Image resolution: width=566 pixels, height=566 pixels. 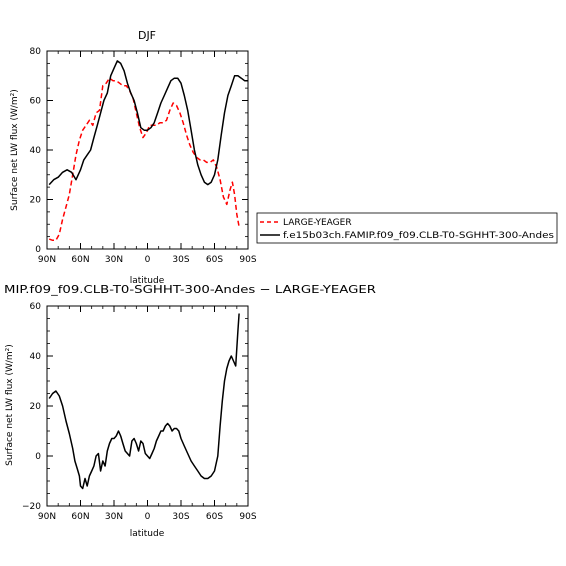 What do you see at coordinates (38, 250) in the screenshot?
I see `top-y-tick-label: 0` at bounding box center [38, 250].